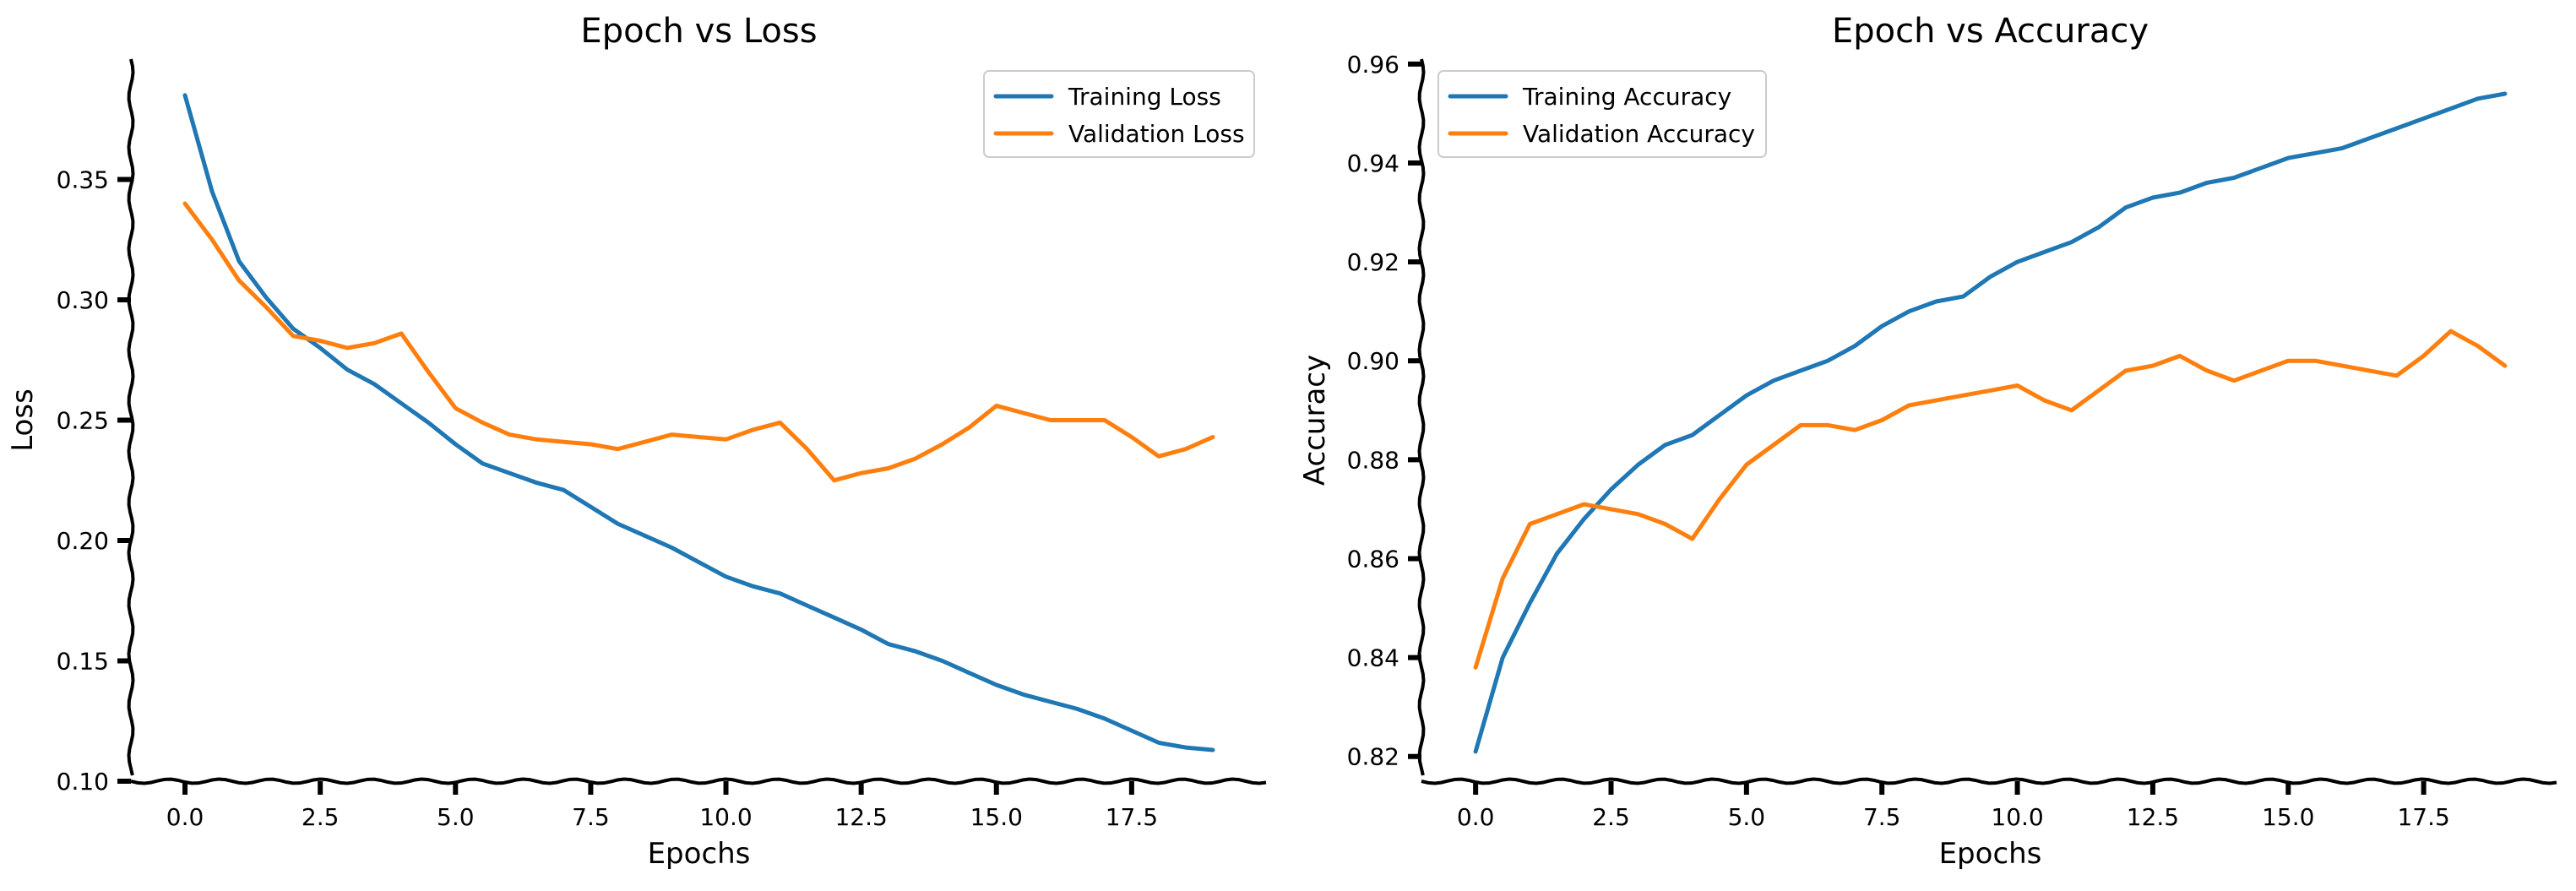  I want to click on series-line-validation-loss, so click(698, 342).